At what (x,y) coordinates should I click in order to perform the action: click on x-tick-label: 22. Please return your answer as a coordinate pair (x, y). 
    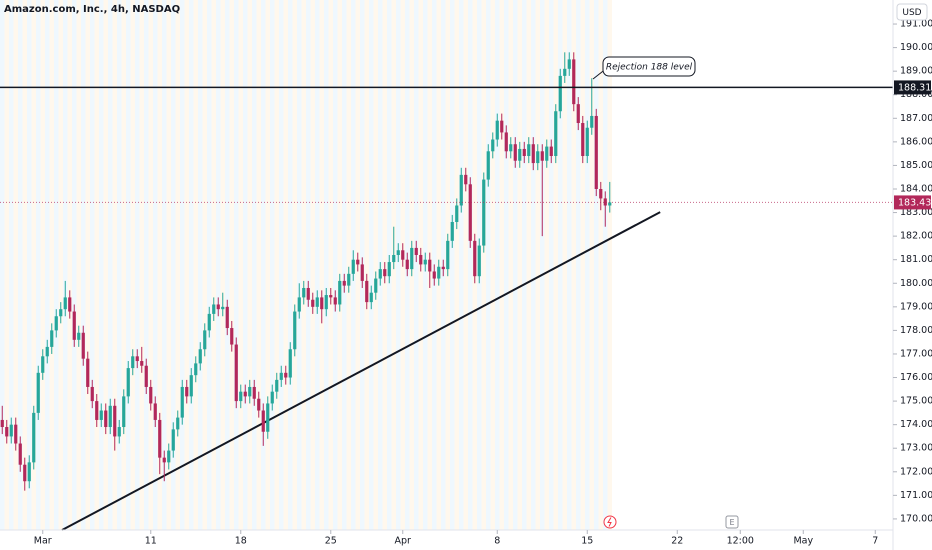
    Looking at the image, I should click on (677, 541).